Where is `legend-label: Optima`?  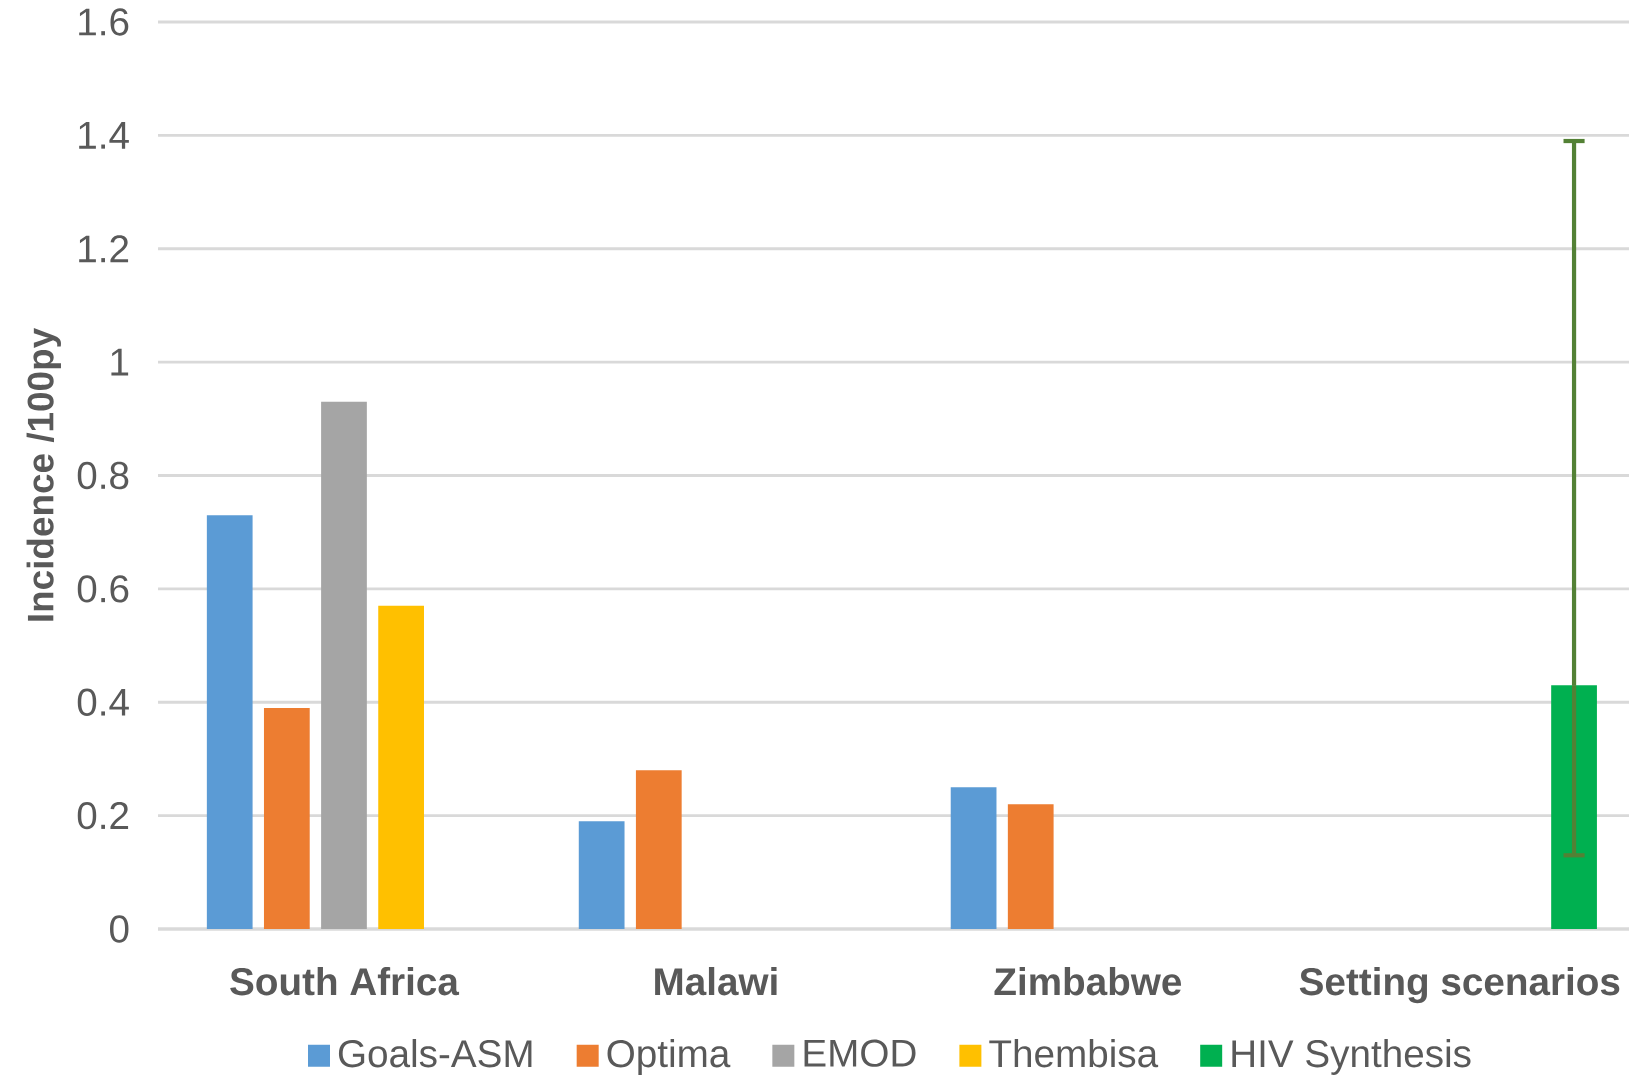 legend-label: Optima is located at coordinates (669, 1056).